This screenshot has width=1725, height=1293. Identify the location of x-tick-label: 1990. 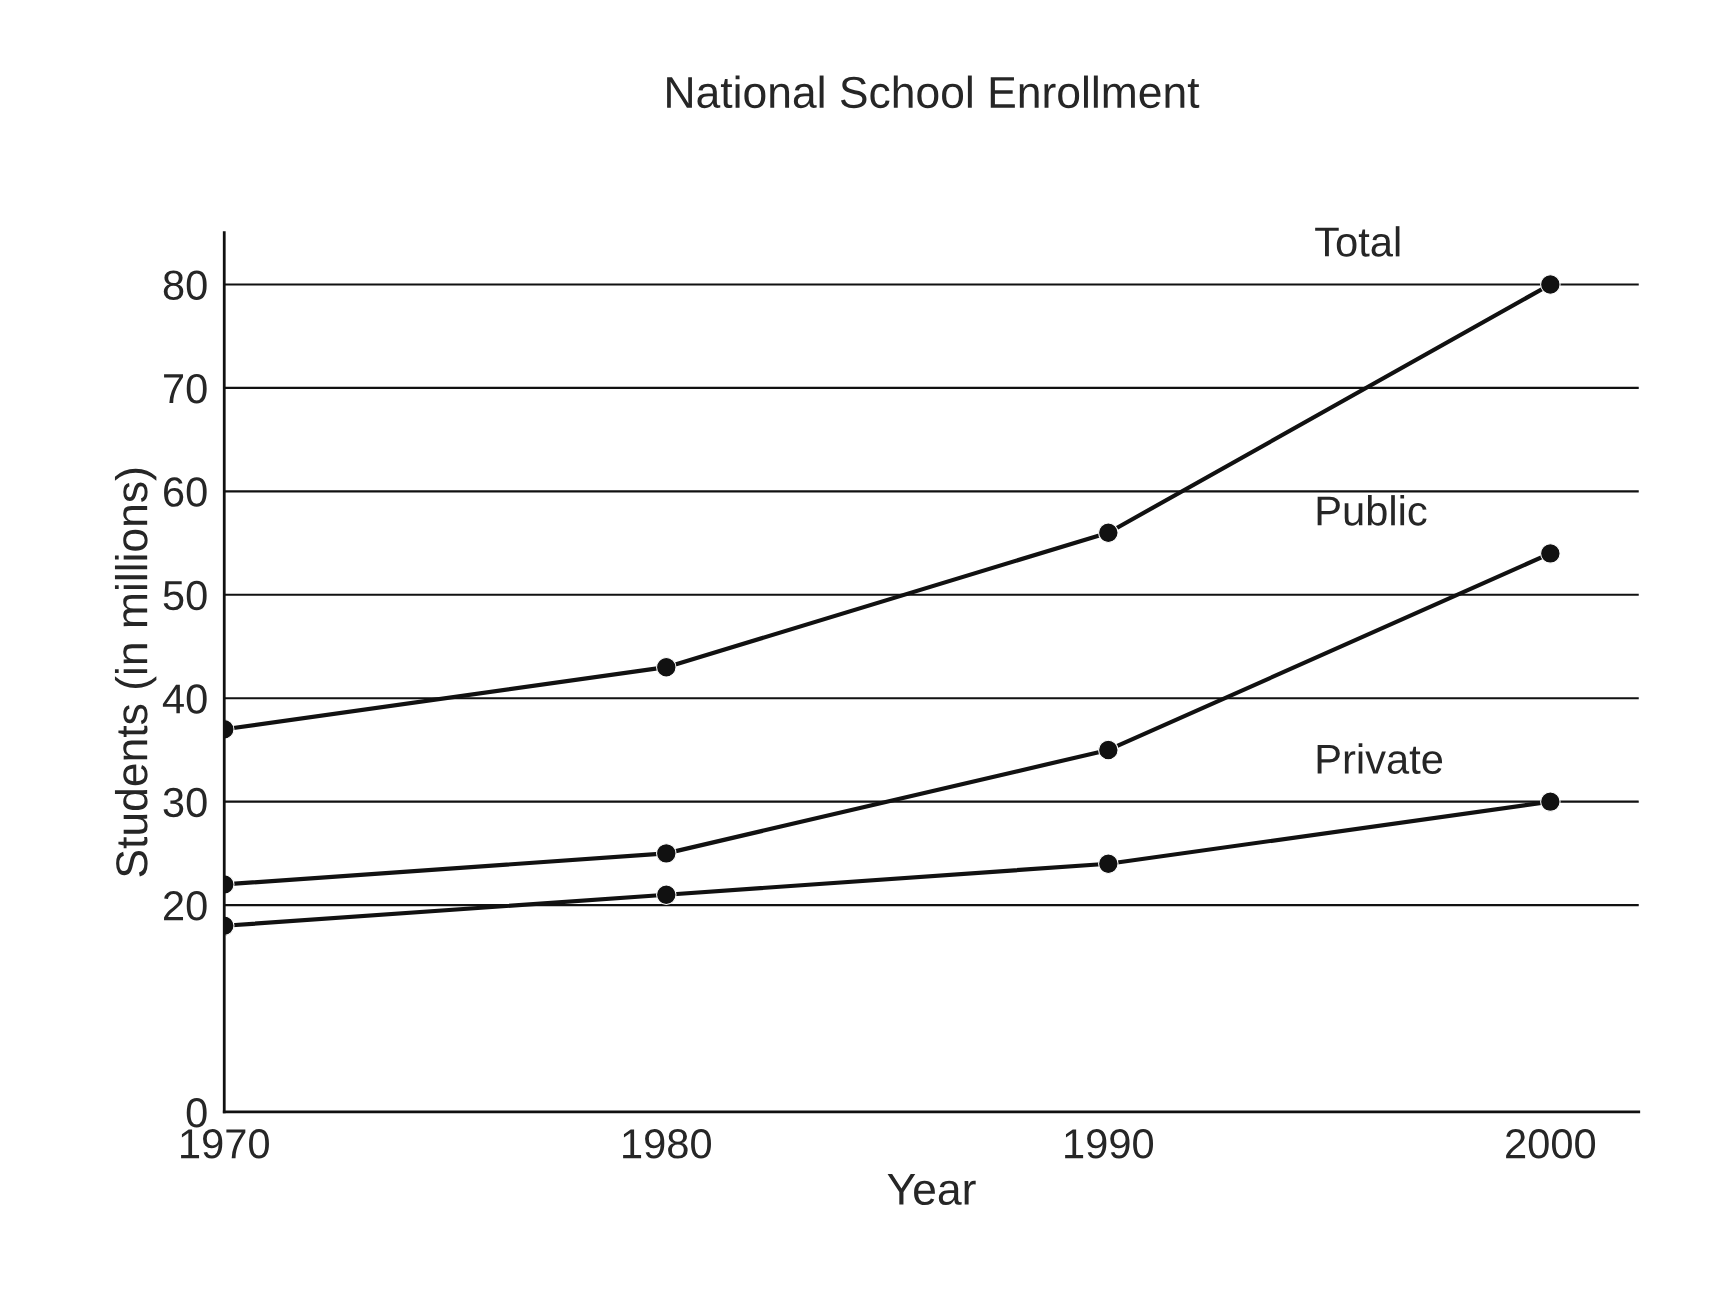
(1109, 1144).